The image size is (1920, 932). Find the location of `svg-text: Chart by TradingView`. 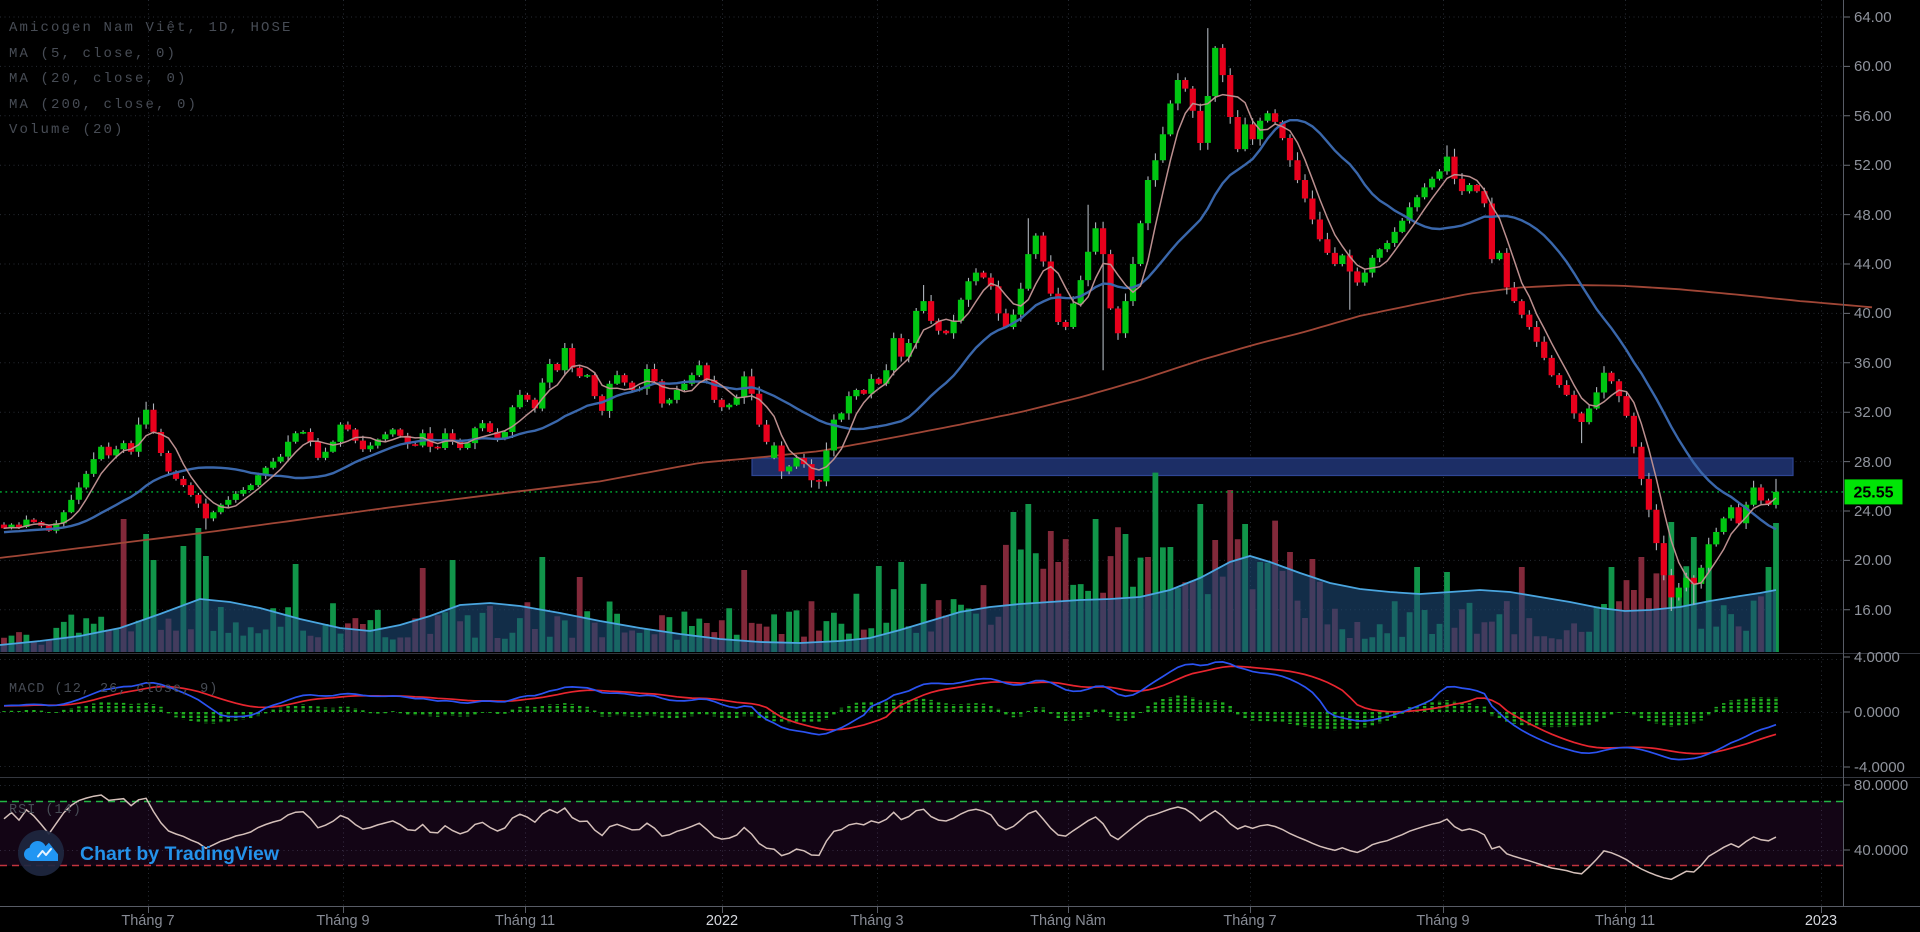

svg-text: Chart by TradingView is located at coordinates (180, 854).